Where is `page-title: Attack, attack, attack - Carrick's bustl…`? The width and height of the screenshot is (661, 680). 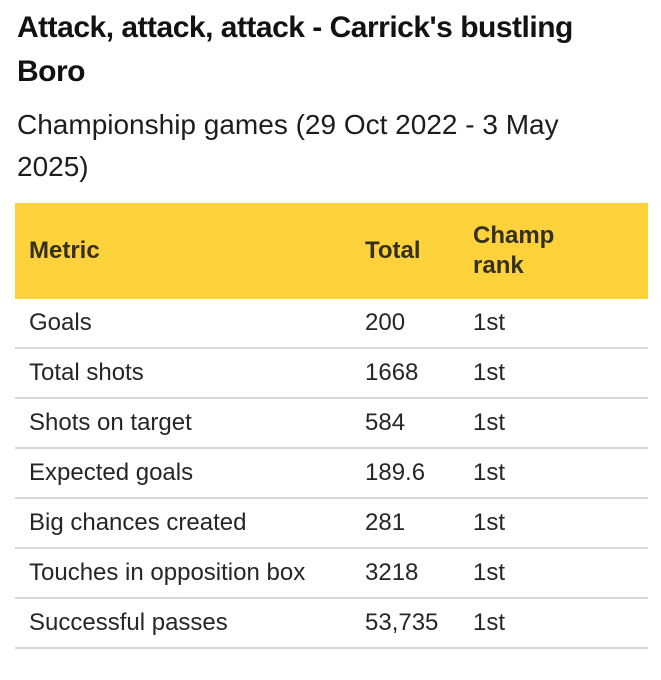
page-title: Attack, attack, attack - Carrick's bustl… is located at coordinates (295, 49).